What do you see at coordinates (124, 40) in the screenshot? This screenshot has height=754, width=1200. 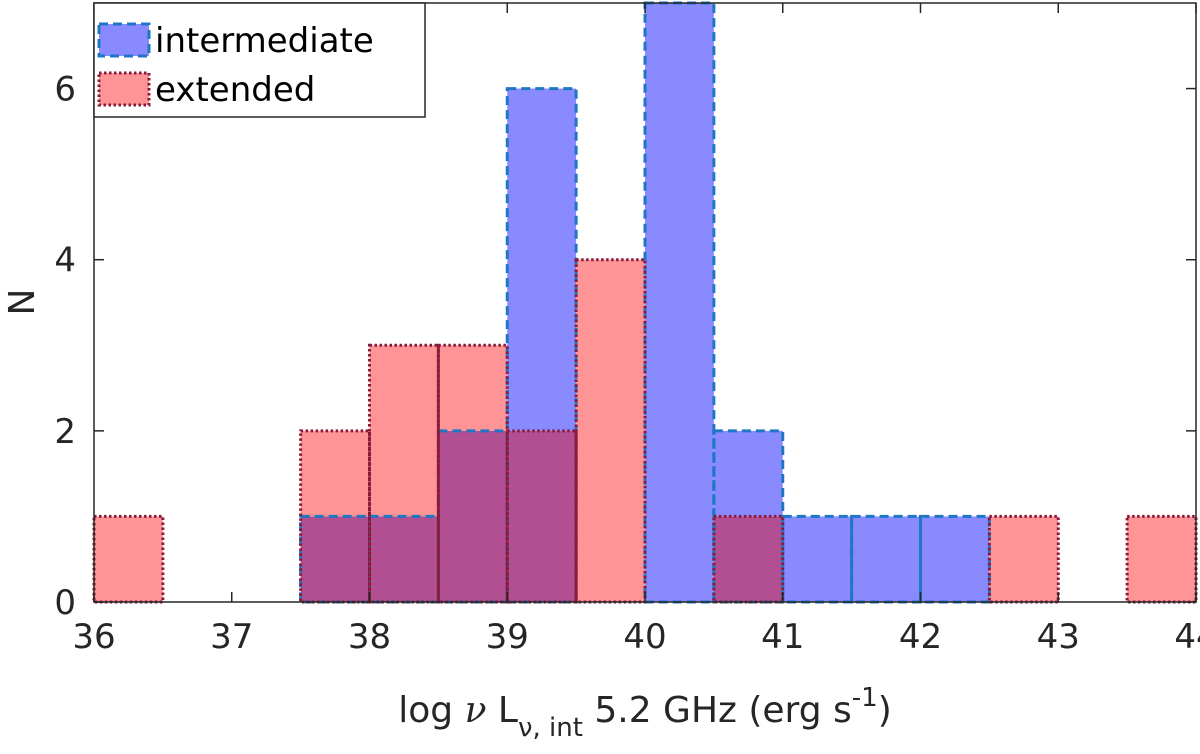 I see `legend-swatch-intermediate` at bounding box center [124, 40].